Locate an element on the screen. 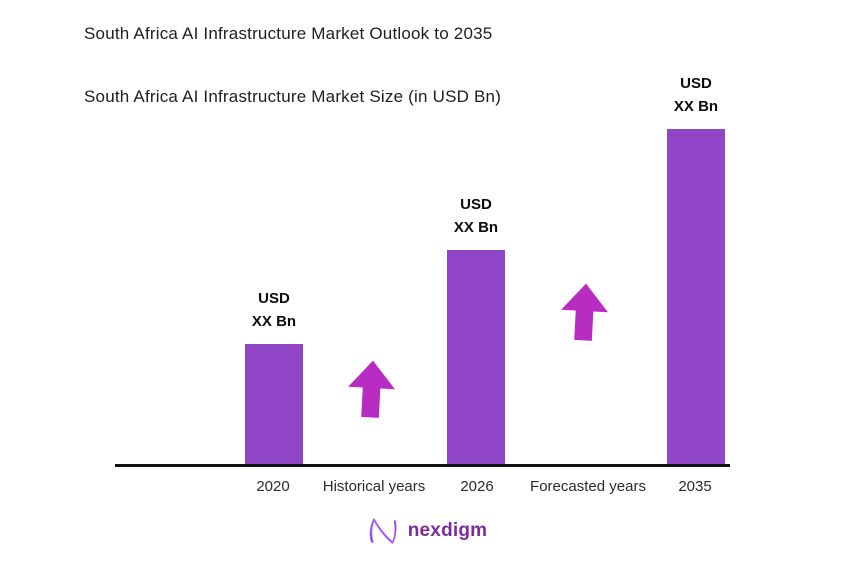 This screenshot has height=574, width=853. x-axis-label-forecasted-years: Forecasted years is located at coordinates (588, 486).